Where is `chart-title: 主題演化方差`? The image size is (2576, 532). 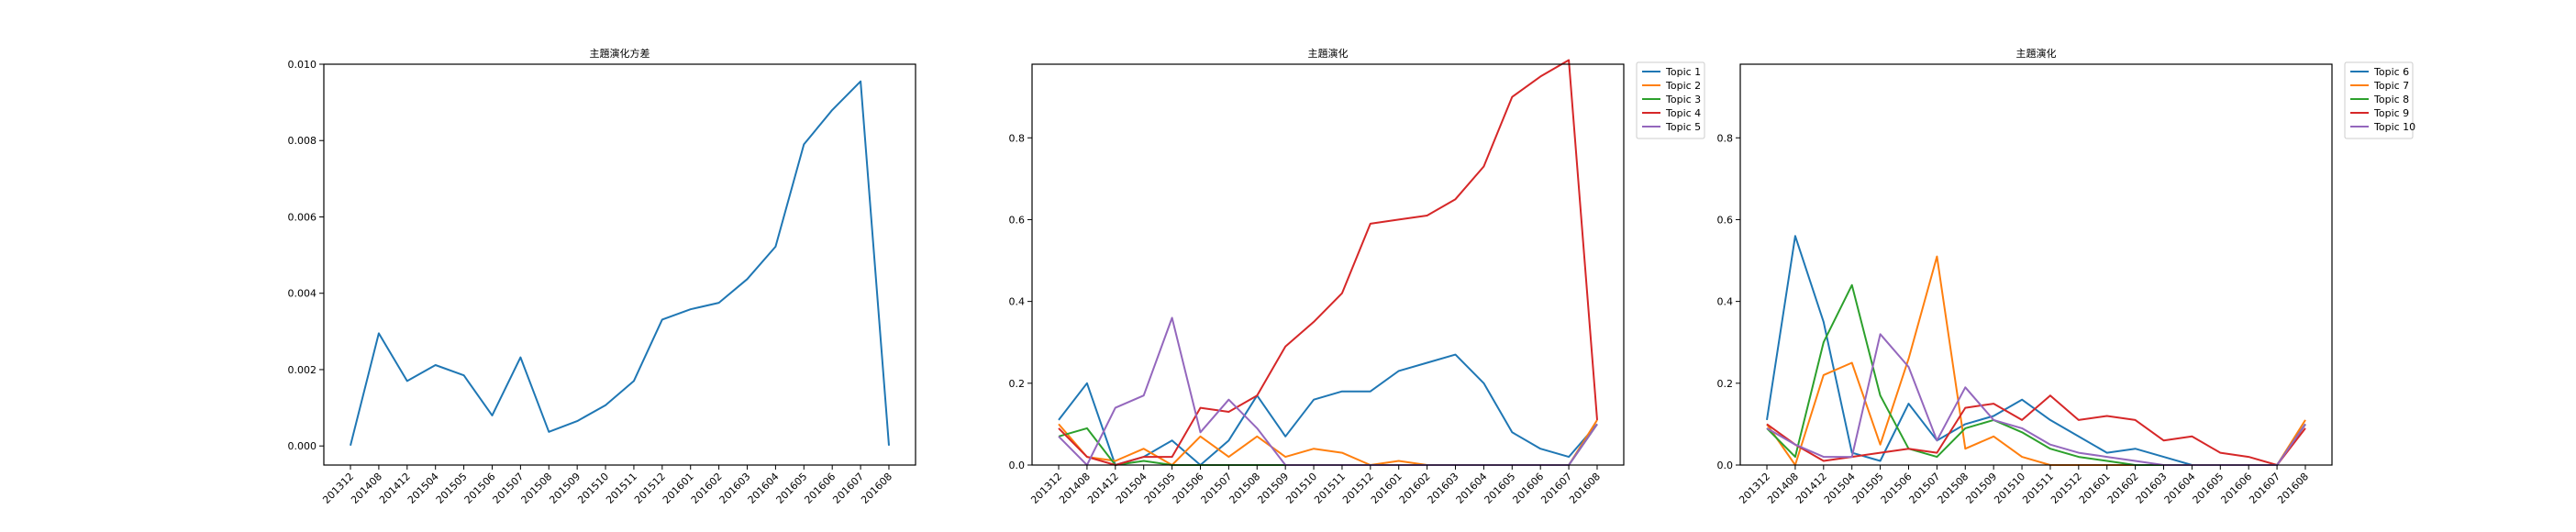 chart-title: 主題演化方差 is located at coordinates (620, 53).